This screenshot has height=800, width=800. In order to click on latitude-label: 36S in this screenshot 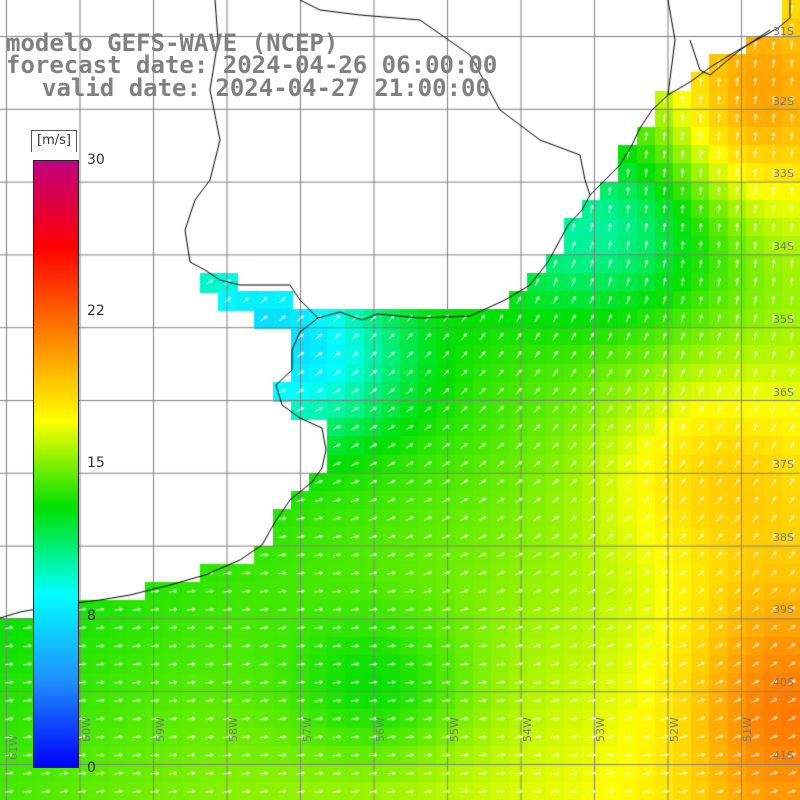, I will do `click(783, 392)`.